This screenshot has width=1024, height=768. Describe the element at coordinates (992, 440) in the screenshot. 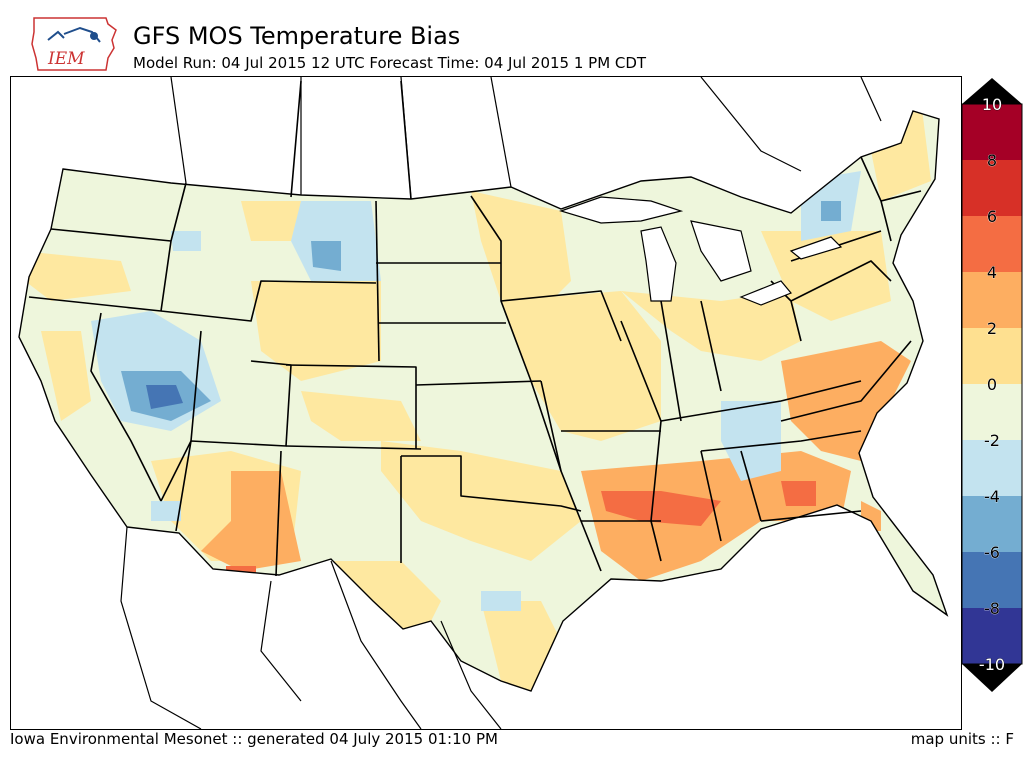

I see `colorbar-tick-label: -2` at that location.